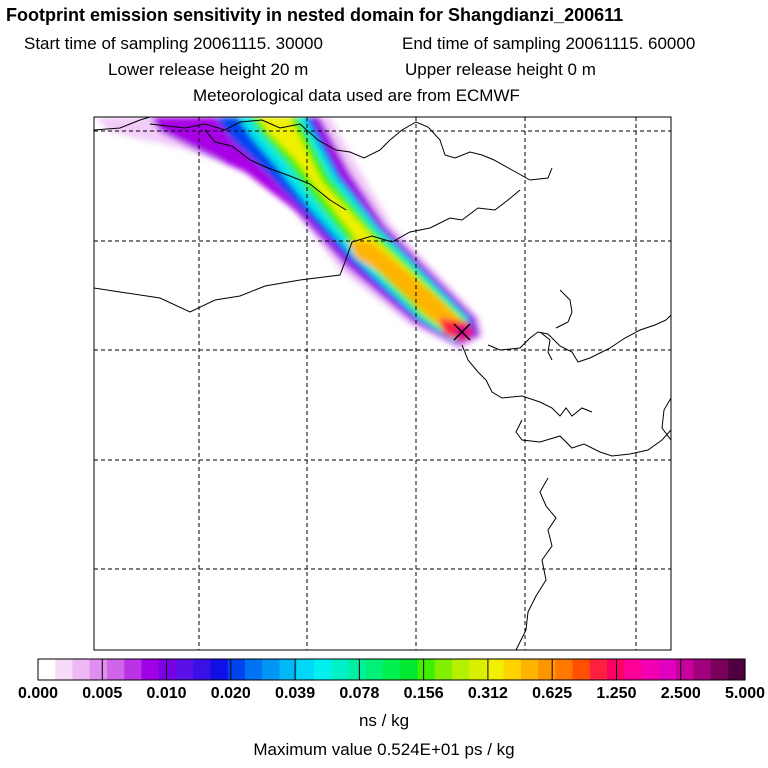 This screenshot has width=768, height=768. Describe the element at coordinates (38, 693) in the screenshot. I see `colorbar-tick-label: 0.000` at that location.